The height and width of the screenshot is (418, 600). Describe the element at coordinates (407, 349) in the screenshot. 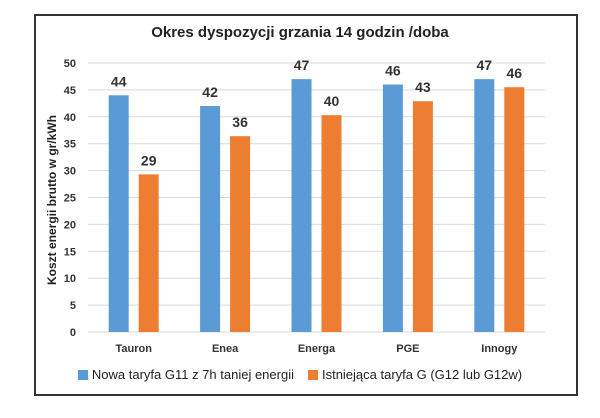

I see `x-tick-label: PGE` at that location.